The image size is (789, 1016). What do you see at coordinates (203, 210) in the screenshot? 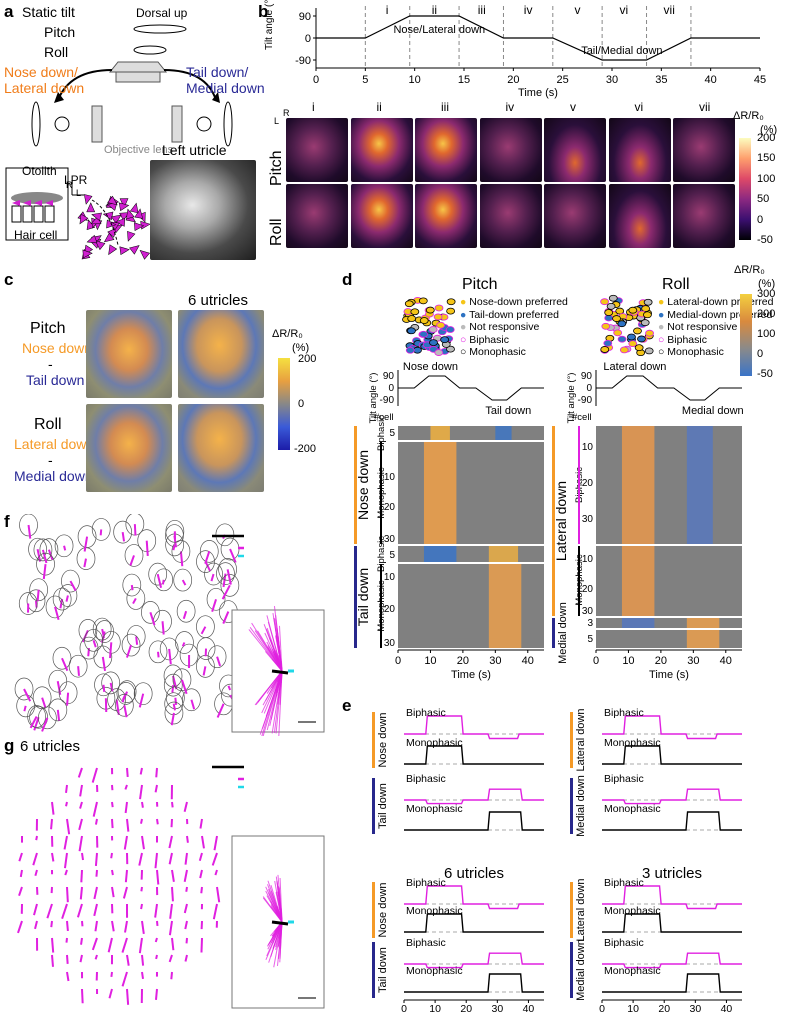
I see `utricle-image` at bounding box center [203, 210].